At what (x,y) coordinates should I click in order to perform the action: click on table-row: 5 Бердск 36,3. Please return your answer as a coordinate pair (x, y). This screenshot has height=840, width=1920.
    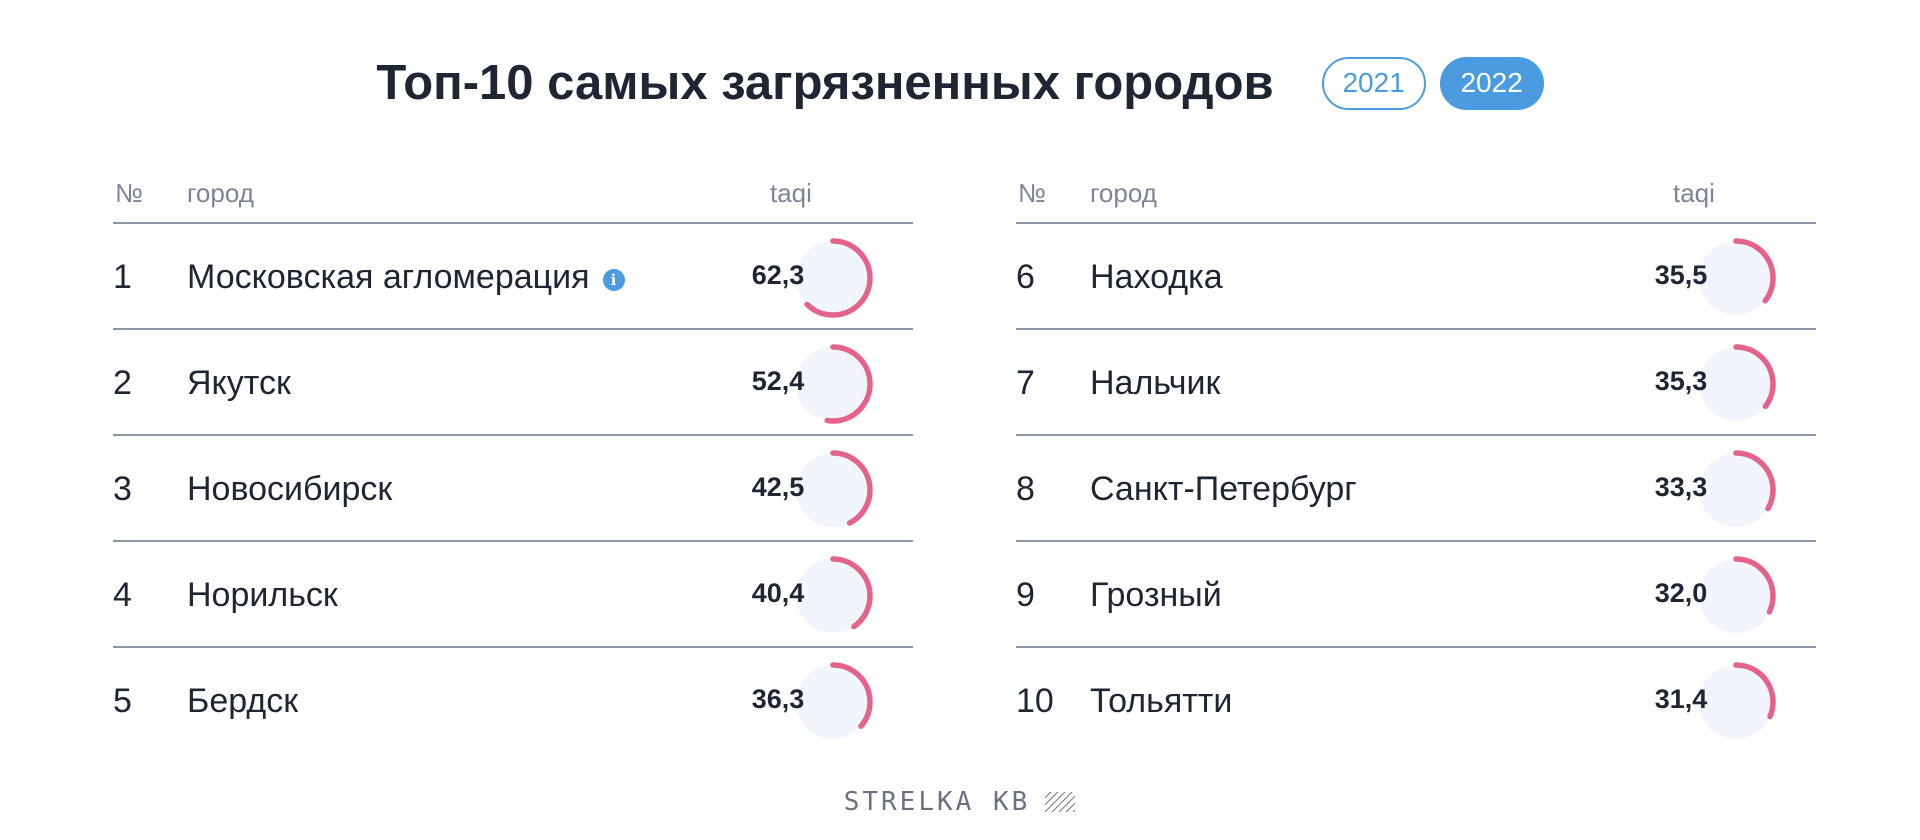
    Looking at the image, I should click on (513, 700).